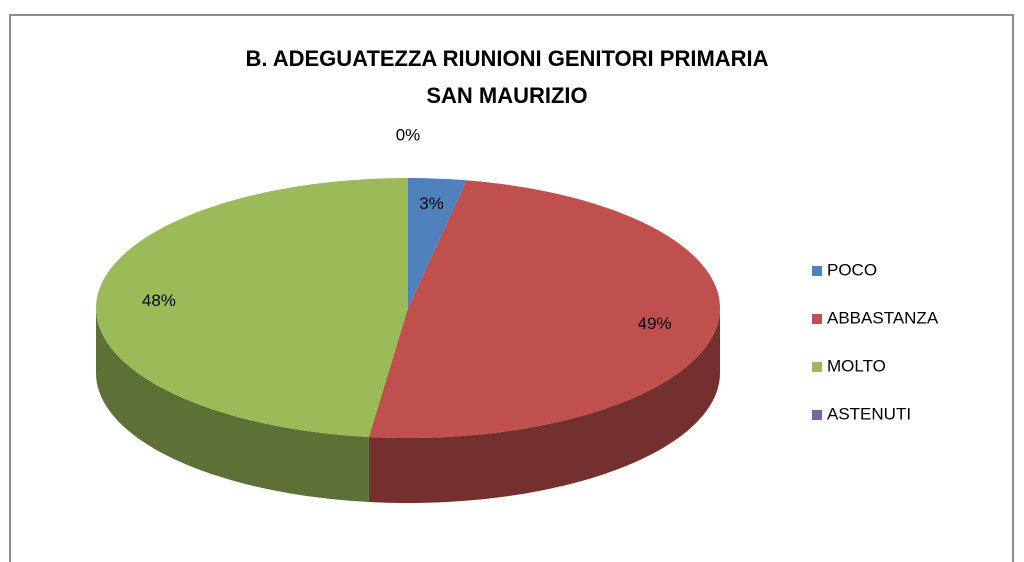 The width and height of the screenshot is (1024, 562). Describe the element at coordinates (856, 365) in the screenshot. I see `legend-label: MOLTO` at that location.